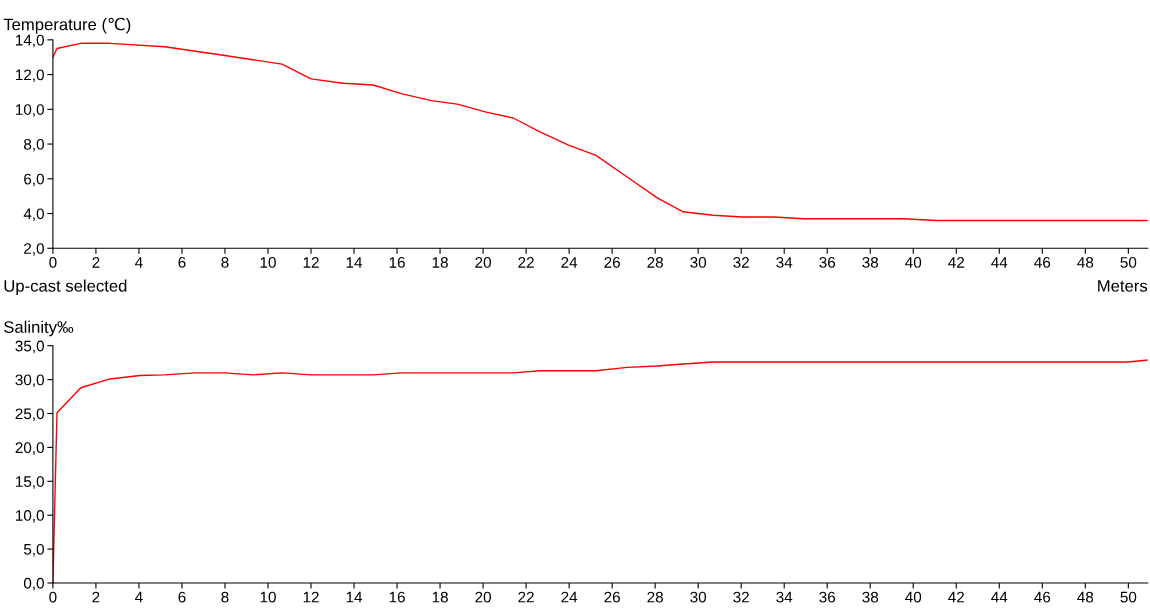 The width and height of the screenshot is (1150, 613). Describe the element at coordinates (33, 215) in the screenshot. I see `y-tick-label: 4,0` at that location.